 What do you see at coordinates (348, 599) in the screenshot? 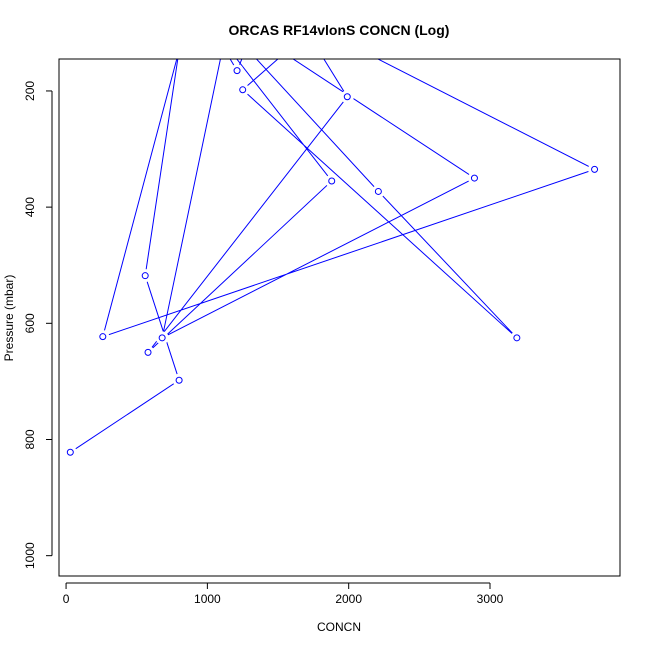
I see `x-tick-label: 2000` at bounding box center [348, 599].